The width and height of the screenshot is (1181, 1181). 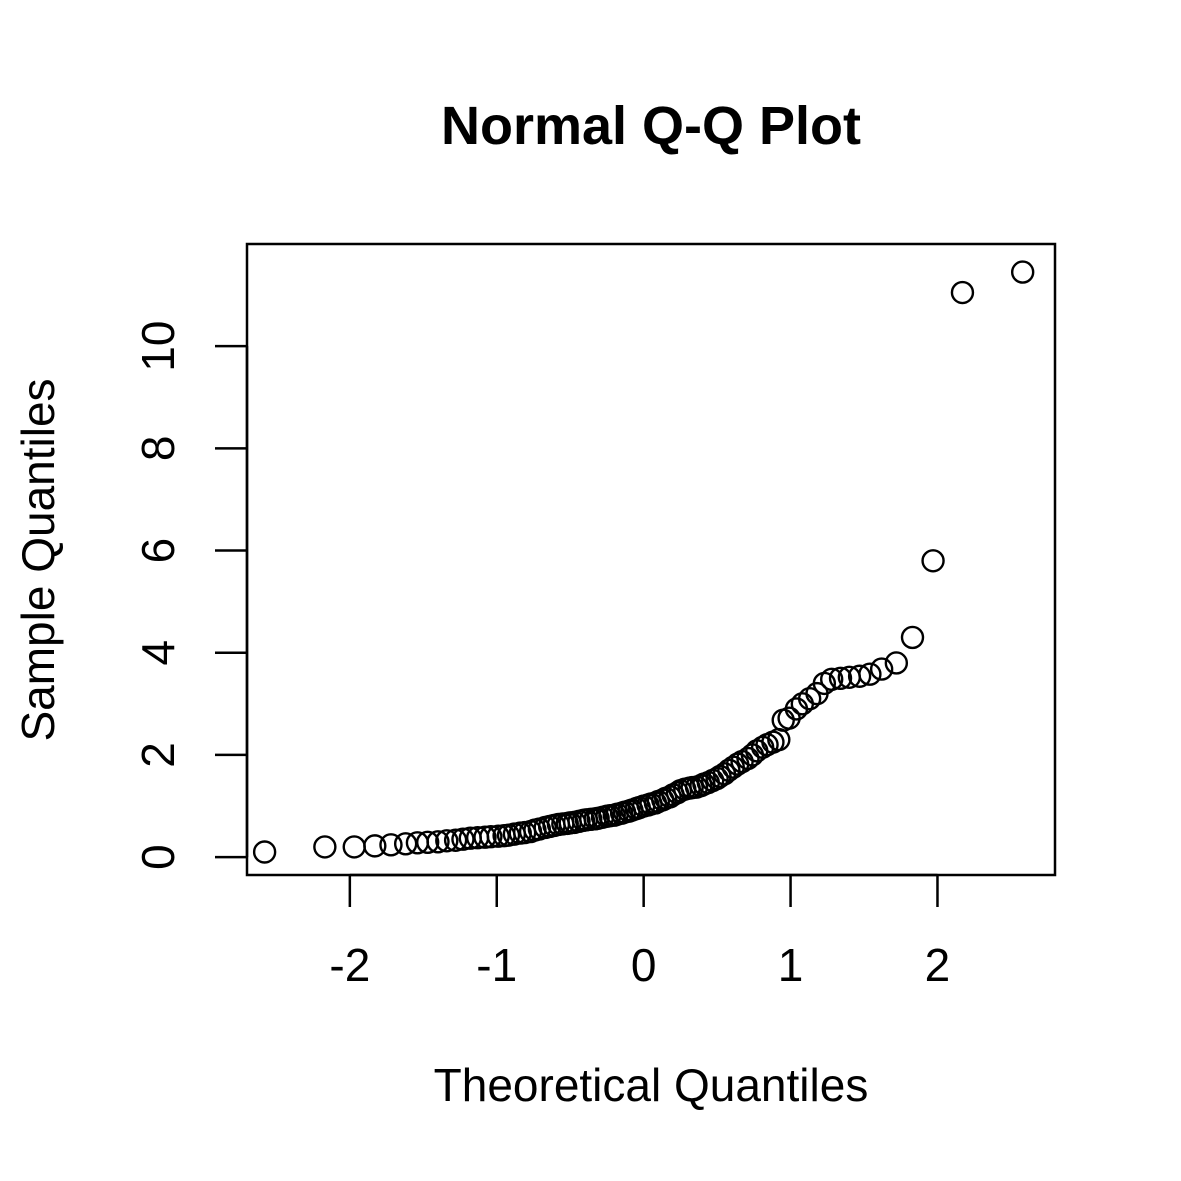 What do you see at coordinates (158, 551) in the screenshot?
I see `y-tick-label: 6` at bounding box center [158, 551].